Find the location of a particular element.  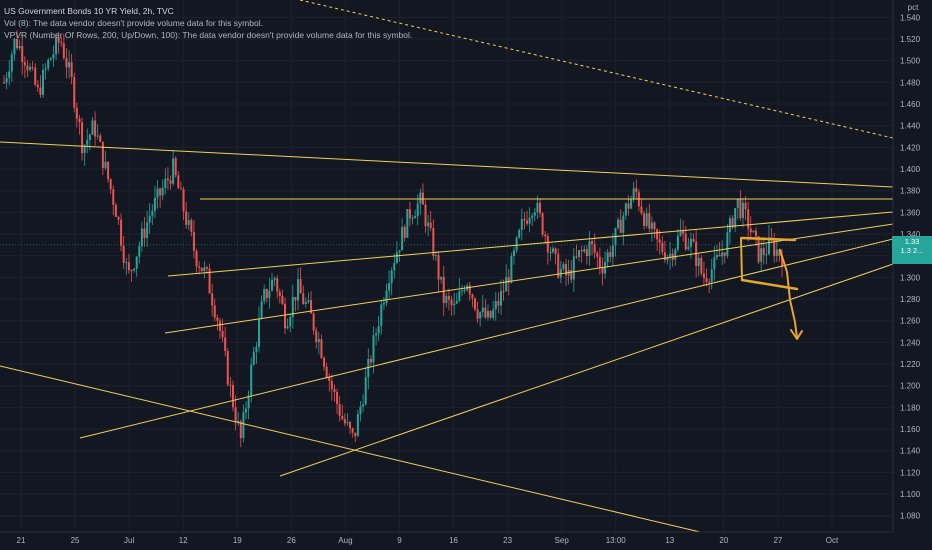

price-tick-label: 1.460 is located at coordinates (910, 104).